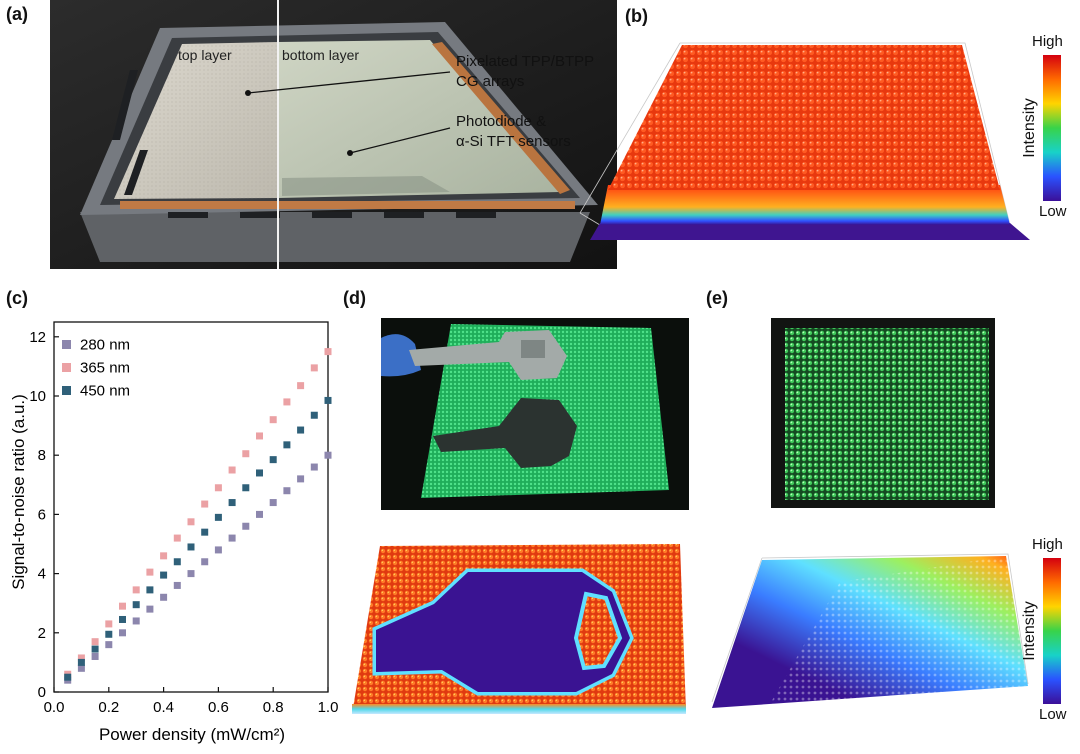  I want to click on annotation-sensors-line2: α-Si TFT sensors, so click(513, 141).